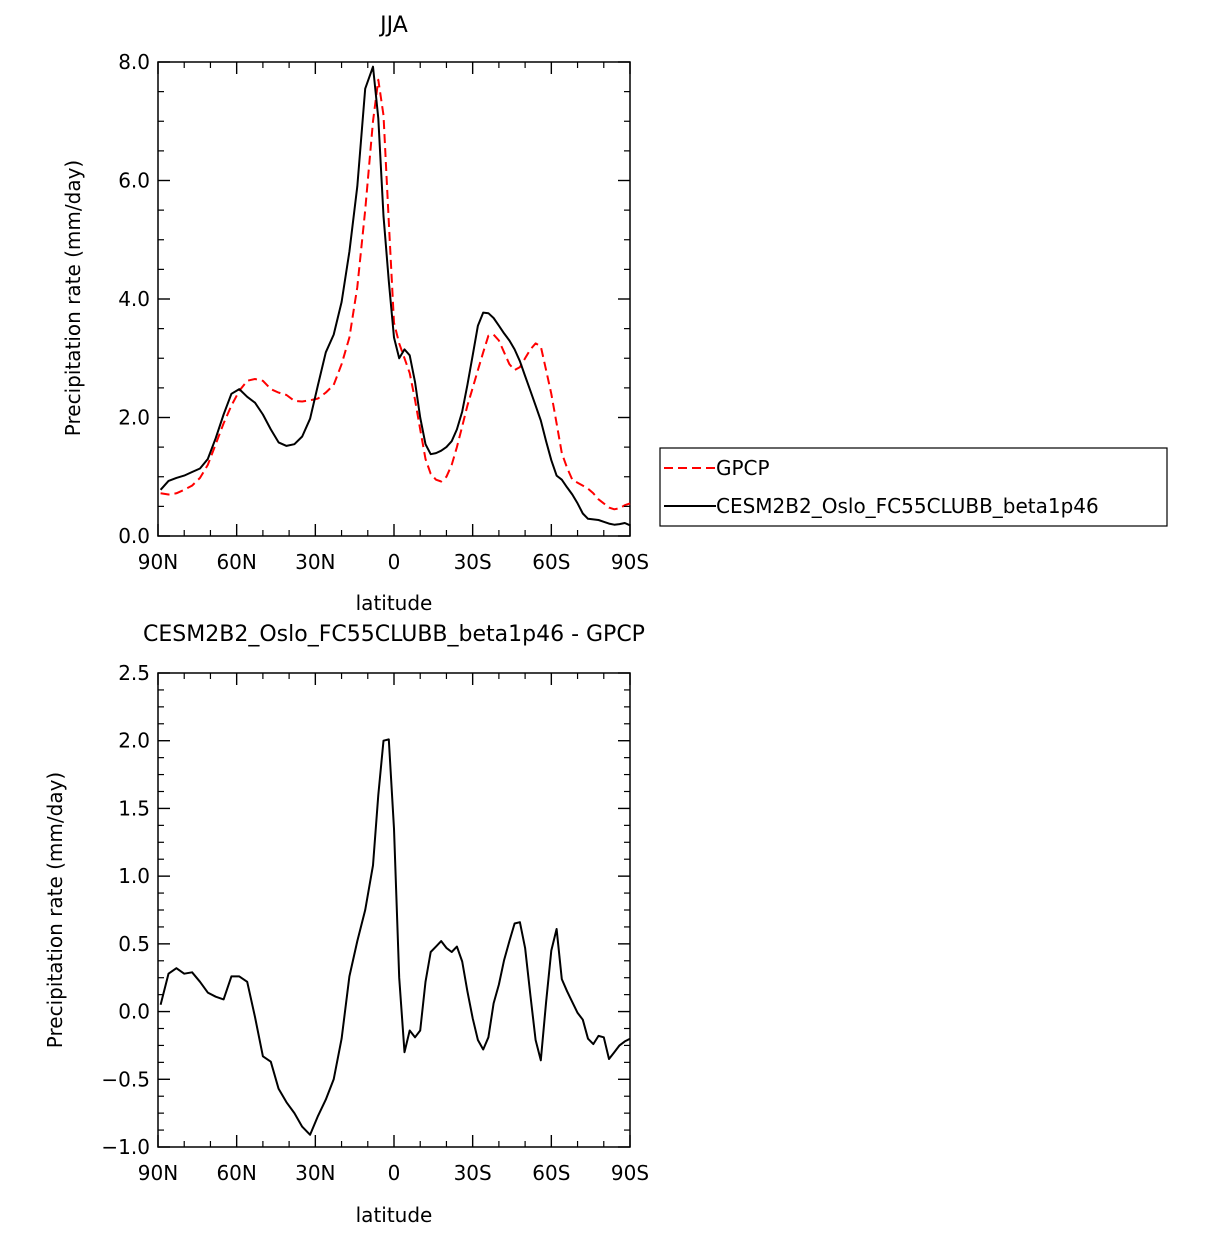 The height and width of the screenshot is (1233, 1231). I want to click on legend-entry-gpcp: GPCP, so click(717, 468).